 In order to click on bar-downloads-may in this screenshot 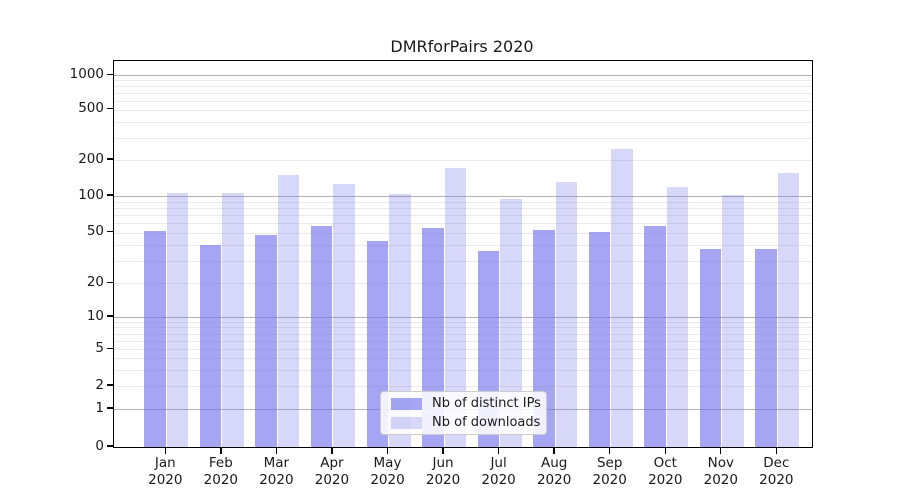, I will do `click(400, 320)`.